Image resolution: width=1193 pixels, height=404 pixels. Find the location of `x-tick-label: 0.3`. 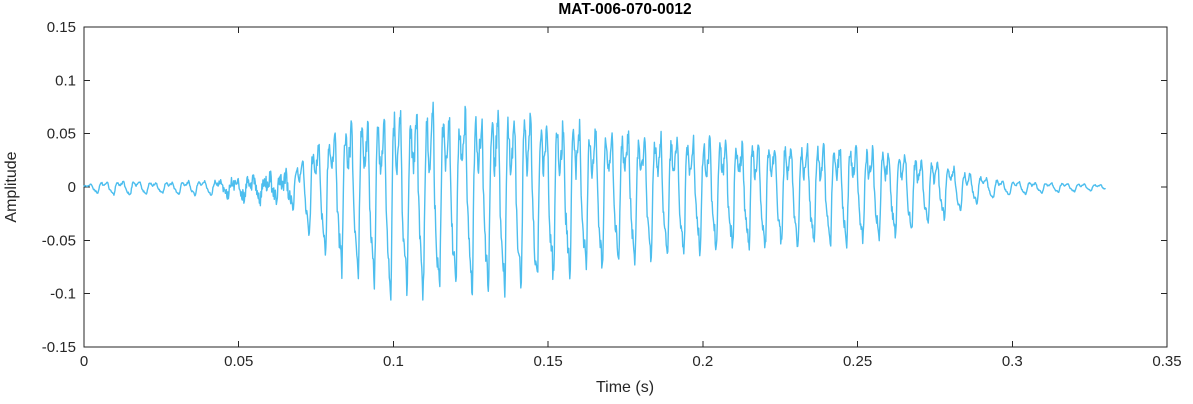

x-tick-label: 0.3 is located at coordinates (1012, 361).